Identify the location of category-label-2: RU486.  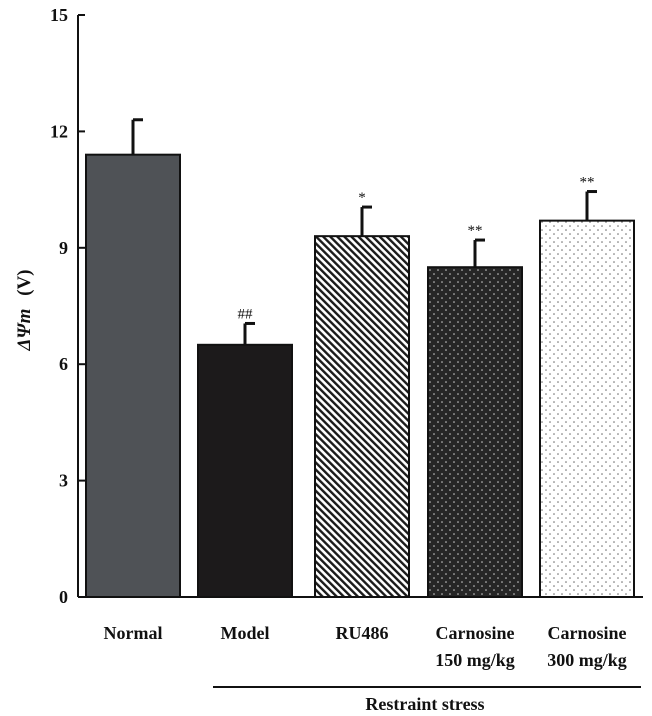
(362, 633).